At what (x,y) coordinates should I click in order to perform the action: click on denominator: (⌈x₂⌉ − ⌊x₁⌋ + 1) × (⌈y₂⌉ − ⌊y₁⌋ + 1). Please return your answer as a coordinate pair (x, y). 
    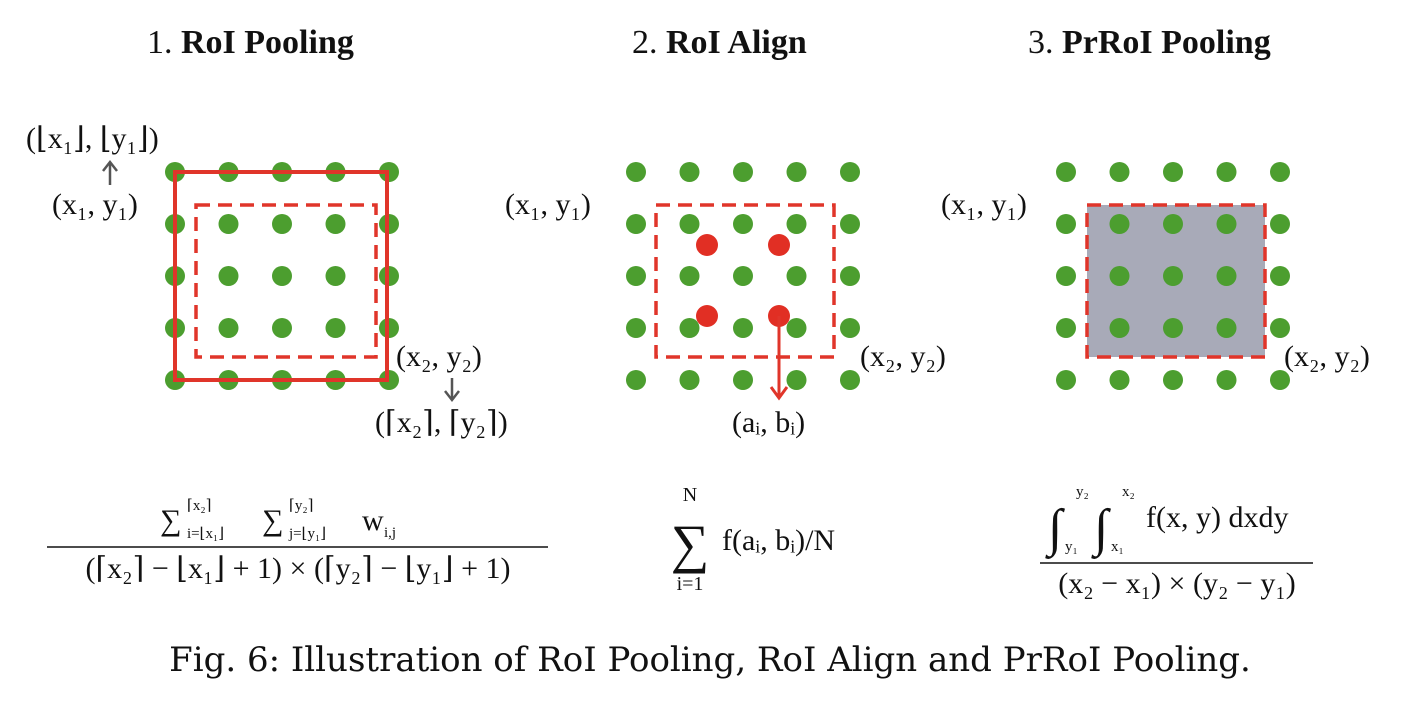
    Looking at the image, I should click on (297, 568).